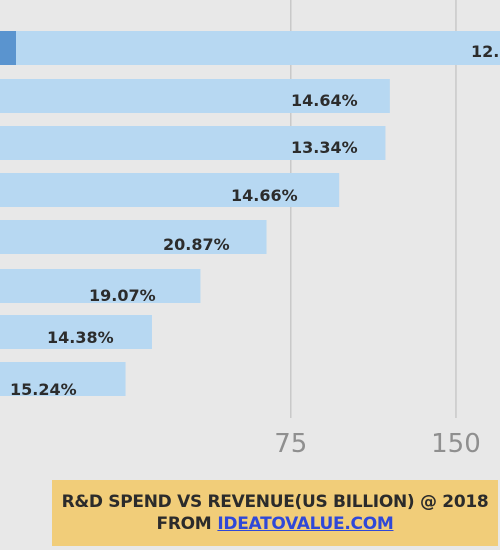 This screenshot has width=500, height=550. Describe the element at coordinates (8, 48) in the screenshot. I see `bar-1-highlight-segment` at that location.